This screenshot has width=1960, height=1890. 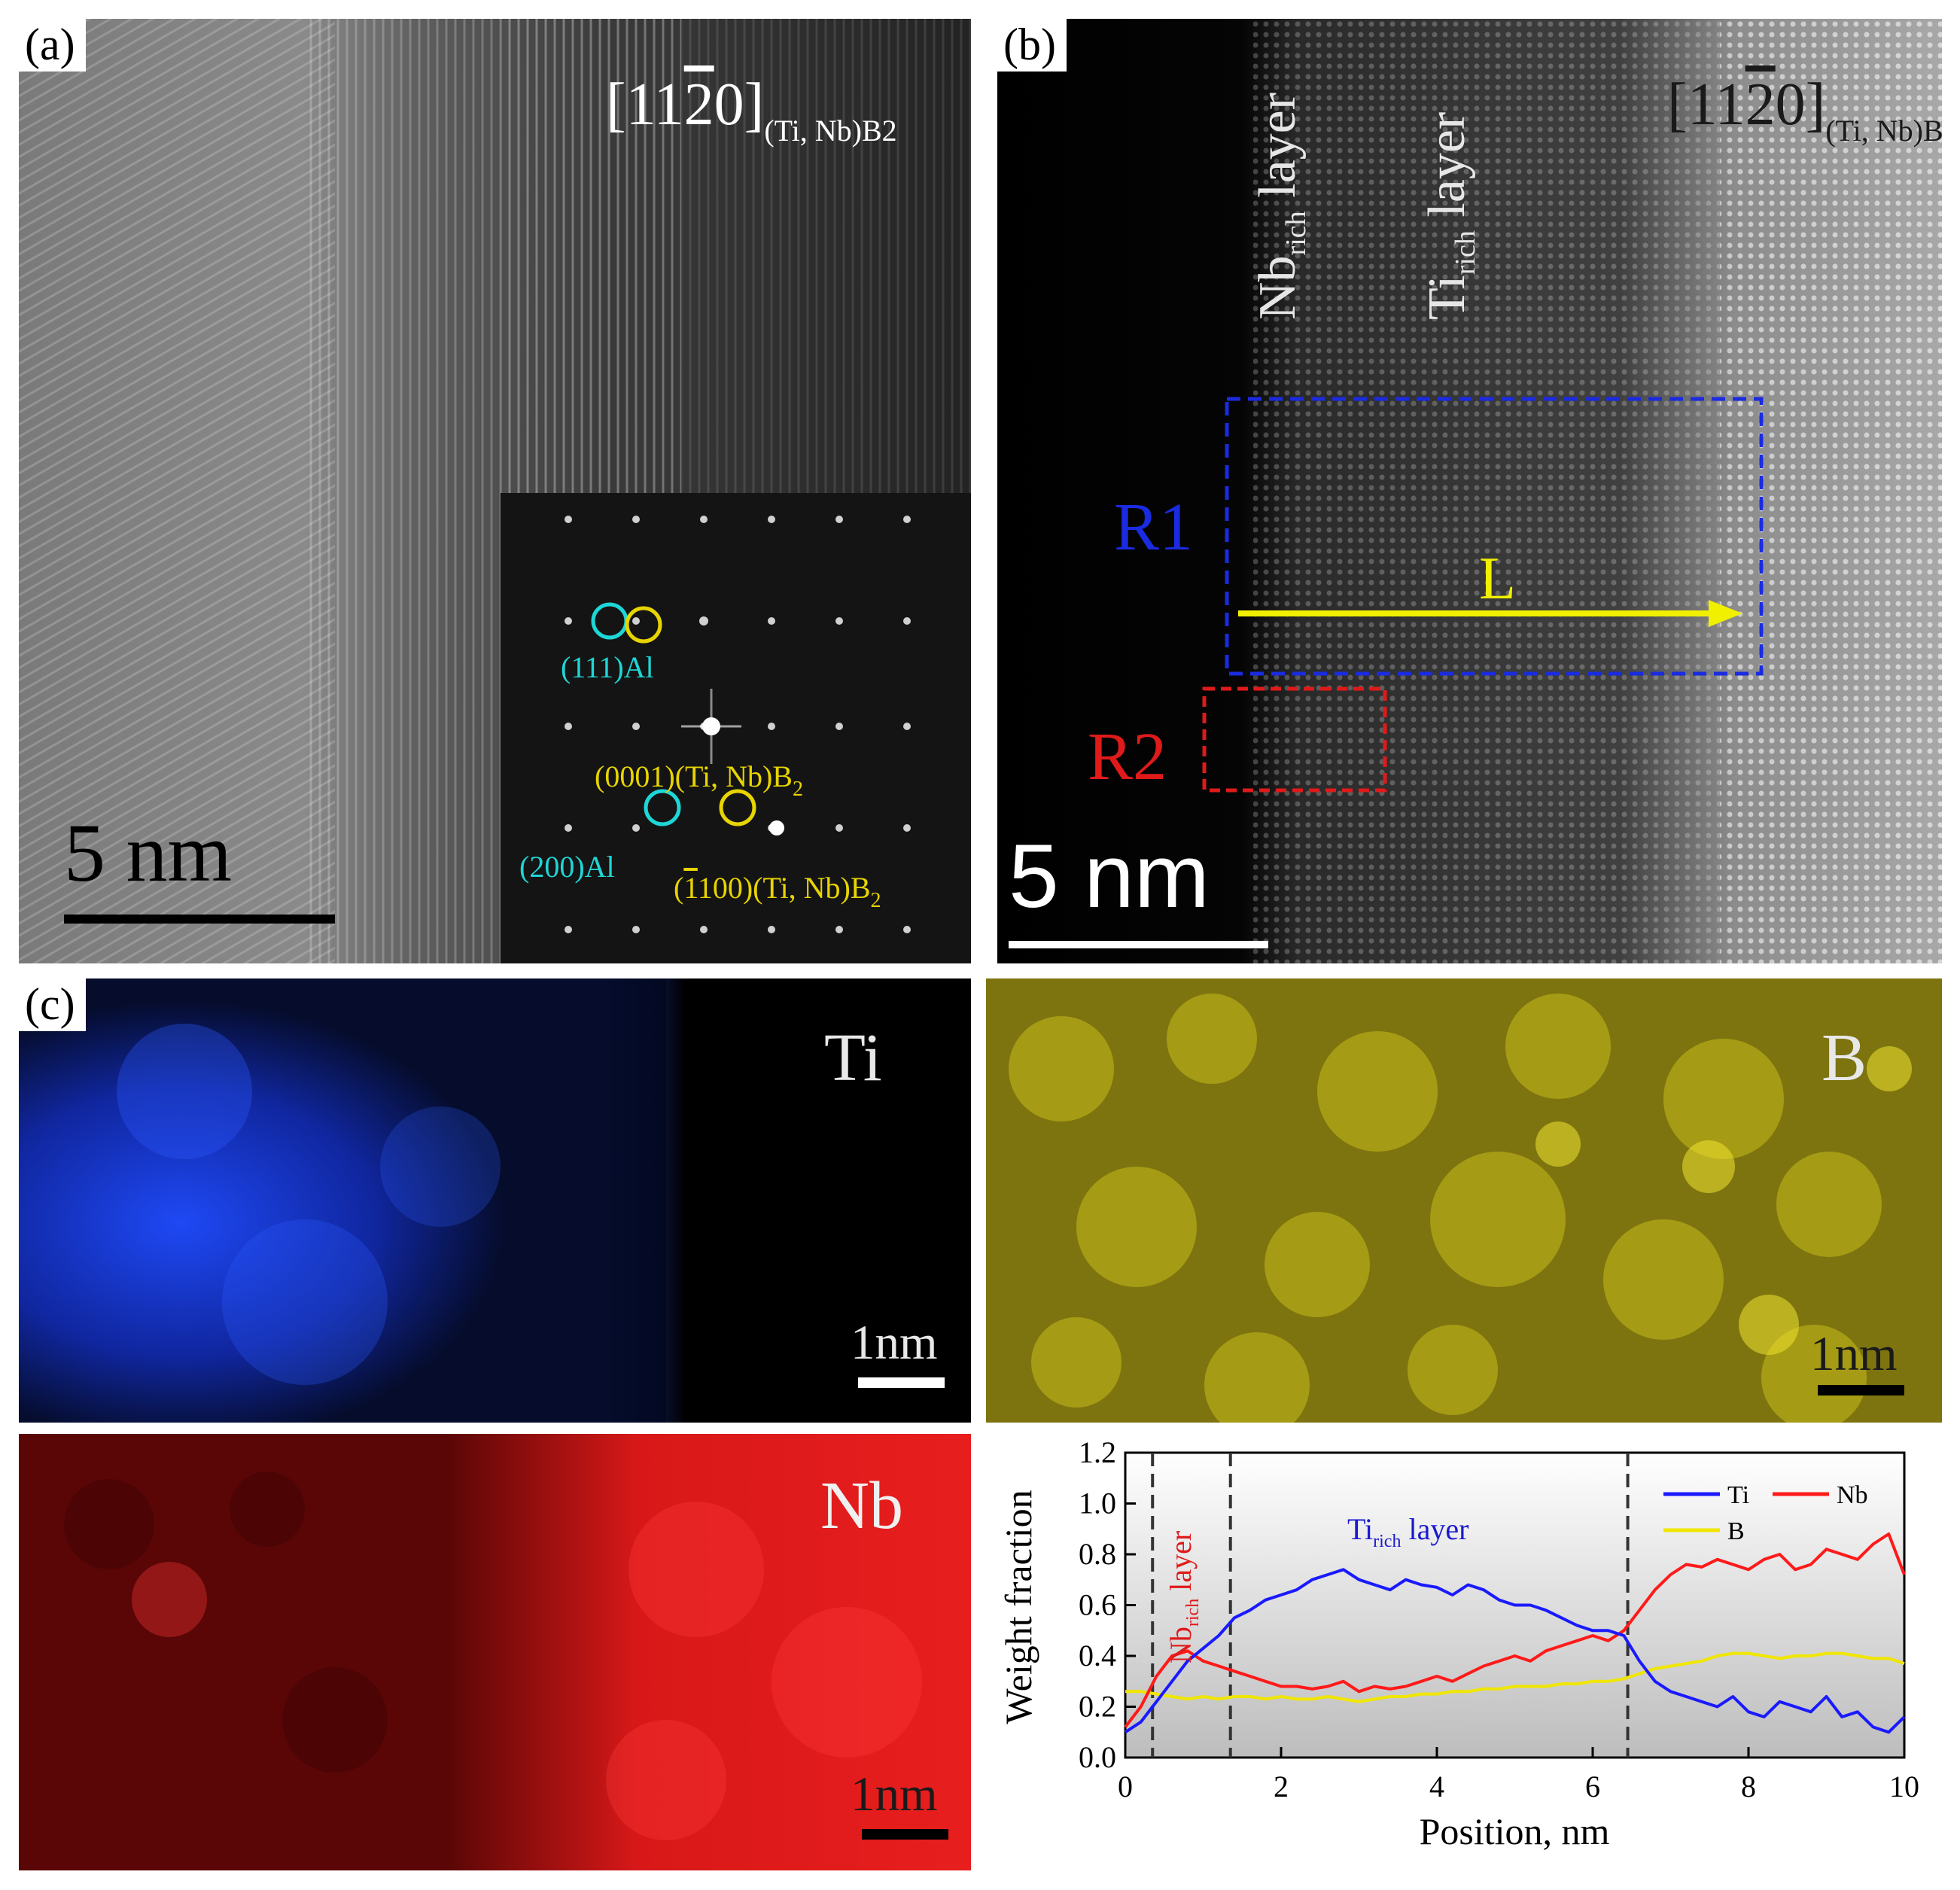 I want to click on region-r1-label: R1, so click(x=1153, y=527).